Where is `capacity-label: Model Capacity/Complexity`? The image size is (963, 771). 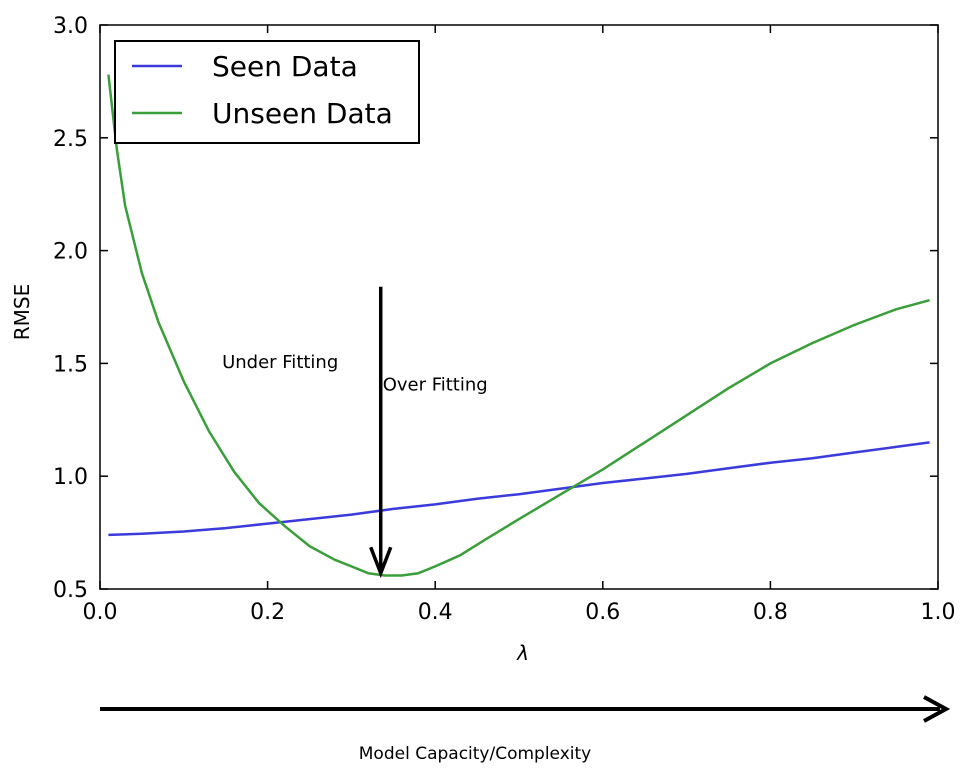
capacity-label: Model Capacity/Complexity is located at coordinates (475, 754).